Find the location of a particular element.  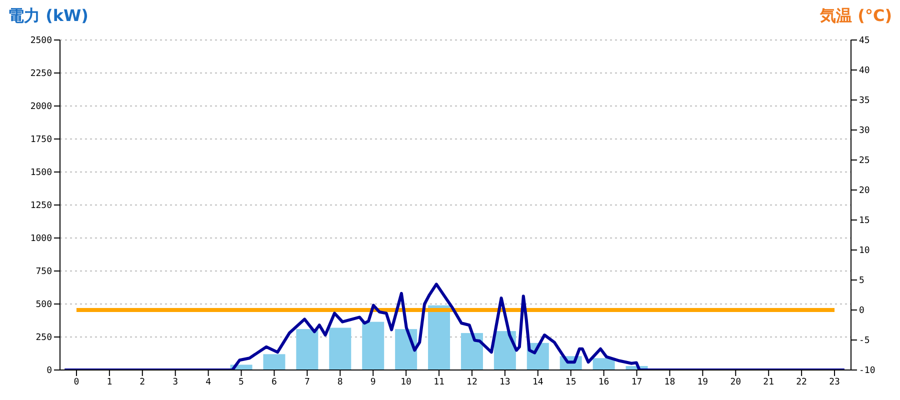

y-tick-label: 2500 is located at coordinates (41, 41).